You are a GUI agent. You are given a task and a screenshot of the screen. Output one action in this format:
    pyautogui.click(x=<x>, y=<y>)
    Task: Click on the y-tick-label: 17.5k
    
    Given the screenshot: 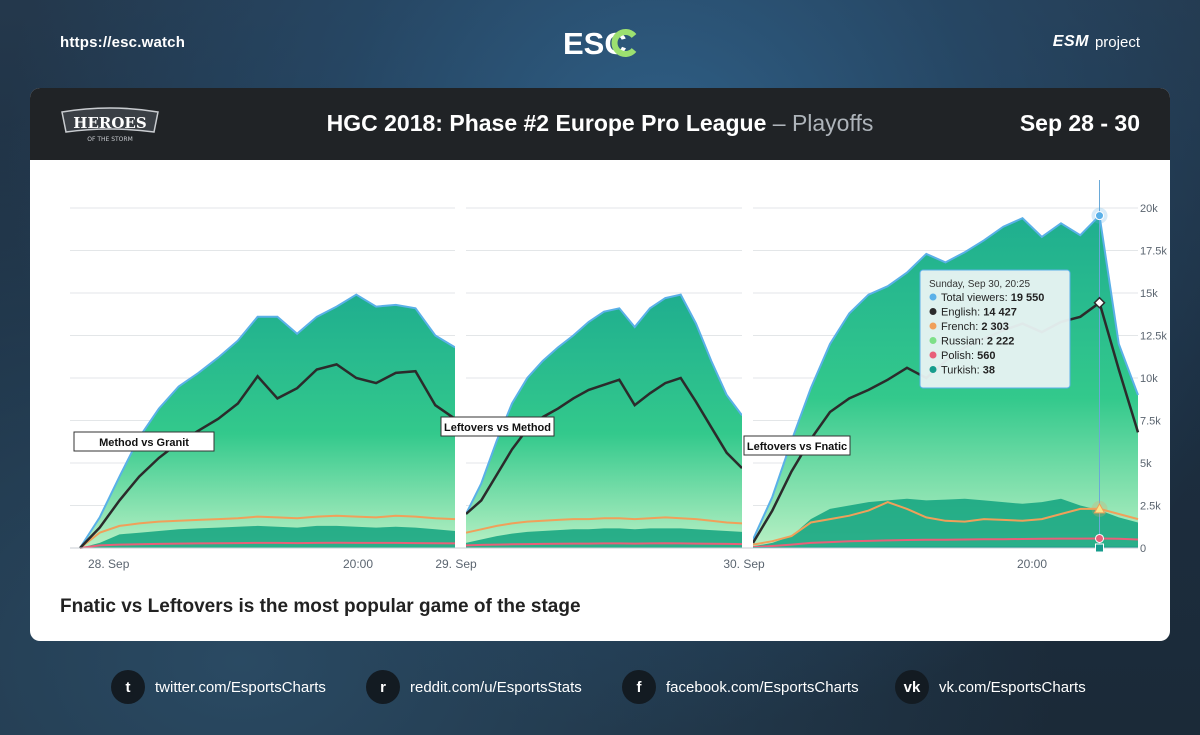 What is the action you would take?
    pyautogui.click(x=1153, y=252)
    